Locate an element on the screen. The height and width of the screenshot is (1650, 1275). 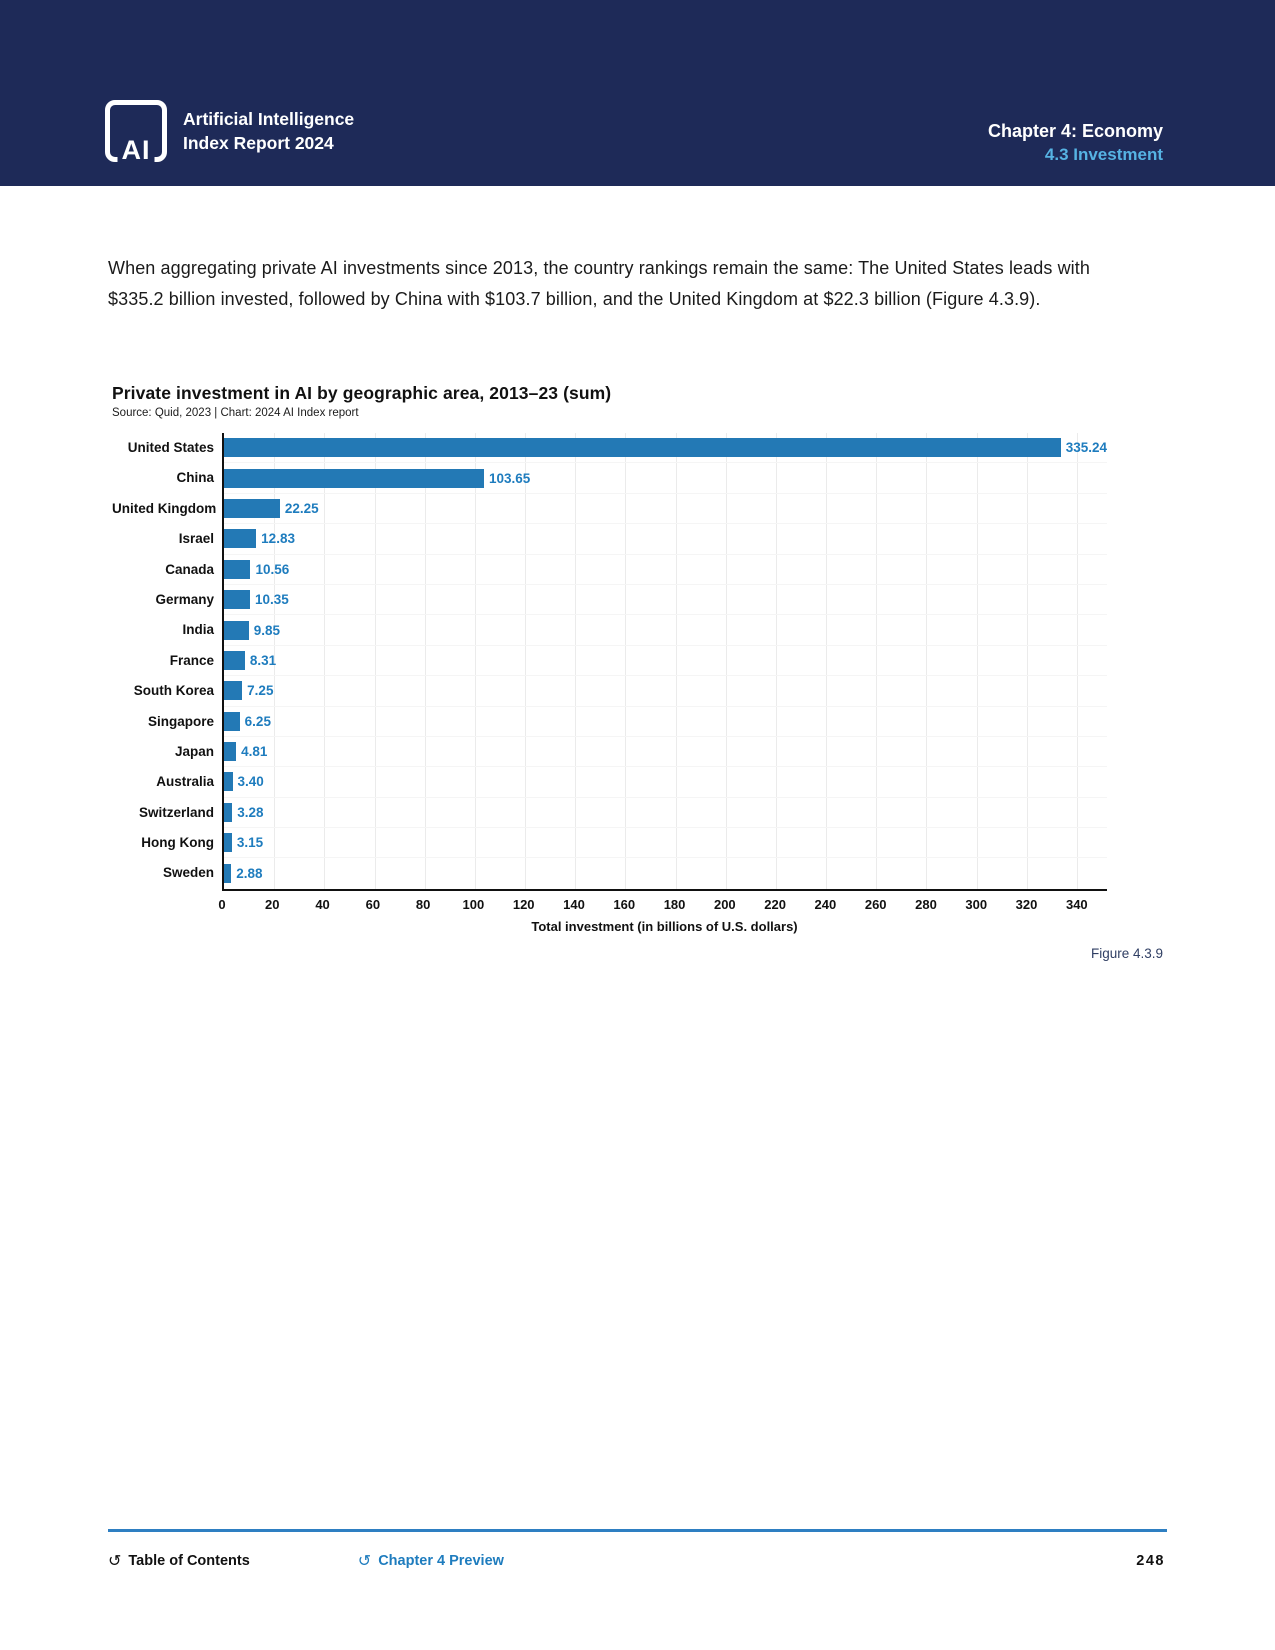
bar-row: 335.24 is located at coordinates (665, 448).